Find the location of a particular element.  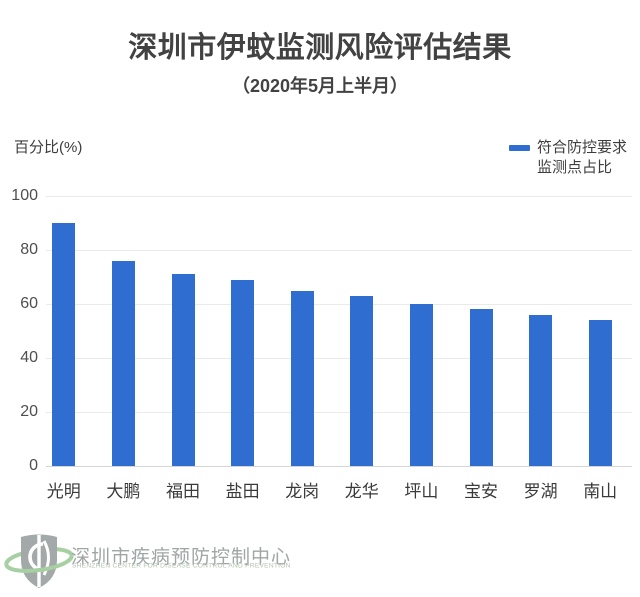

legend: 符合防控要求 监测点占比 is located at coordinates (568, 158).